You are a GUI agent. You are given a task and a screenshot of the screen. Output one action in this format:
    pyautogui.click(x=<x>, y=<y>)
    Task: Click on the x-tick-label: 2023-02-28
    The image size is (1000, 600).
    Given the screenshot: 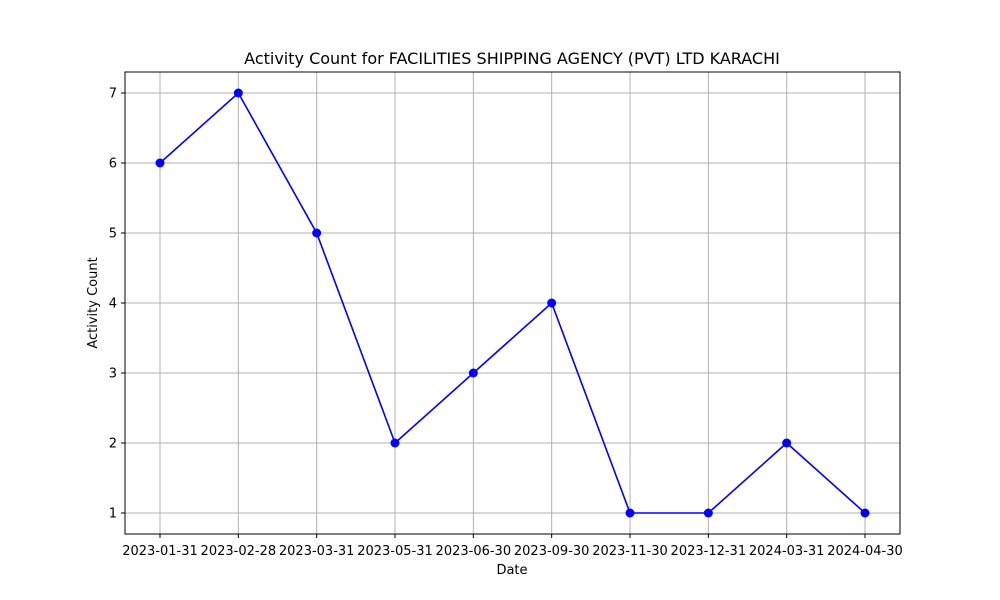 What is the action you would take?
    pyautogui.click(x=239, y=551)
    